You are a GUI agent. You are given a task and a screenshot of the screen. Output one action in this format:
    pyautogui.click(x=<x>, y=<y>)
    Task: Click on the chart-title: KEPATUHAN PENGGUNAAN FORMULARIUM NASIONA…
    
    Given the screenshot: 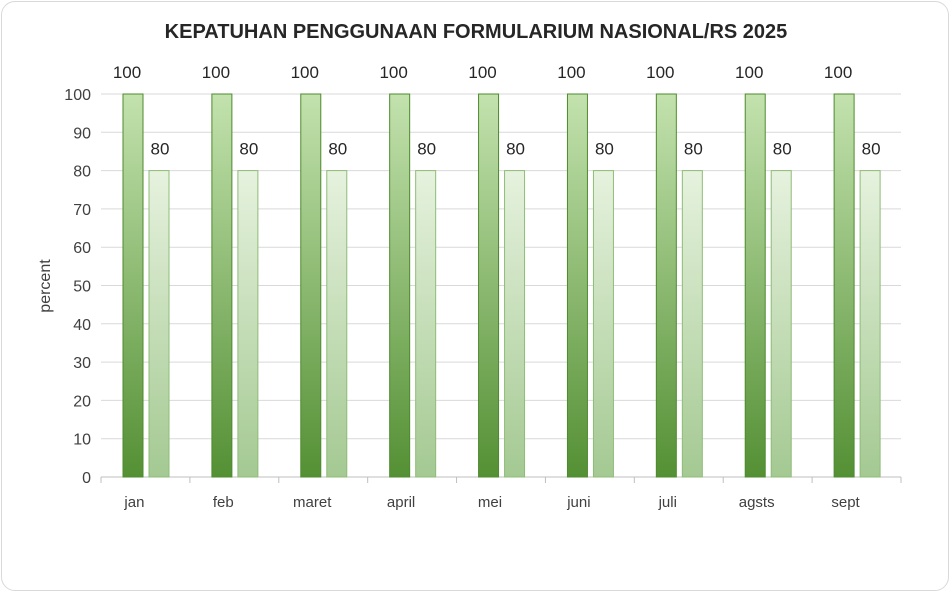 What is the action you would take?
    pyautogui.click(x=476, y=32)
    